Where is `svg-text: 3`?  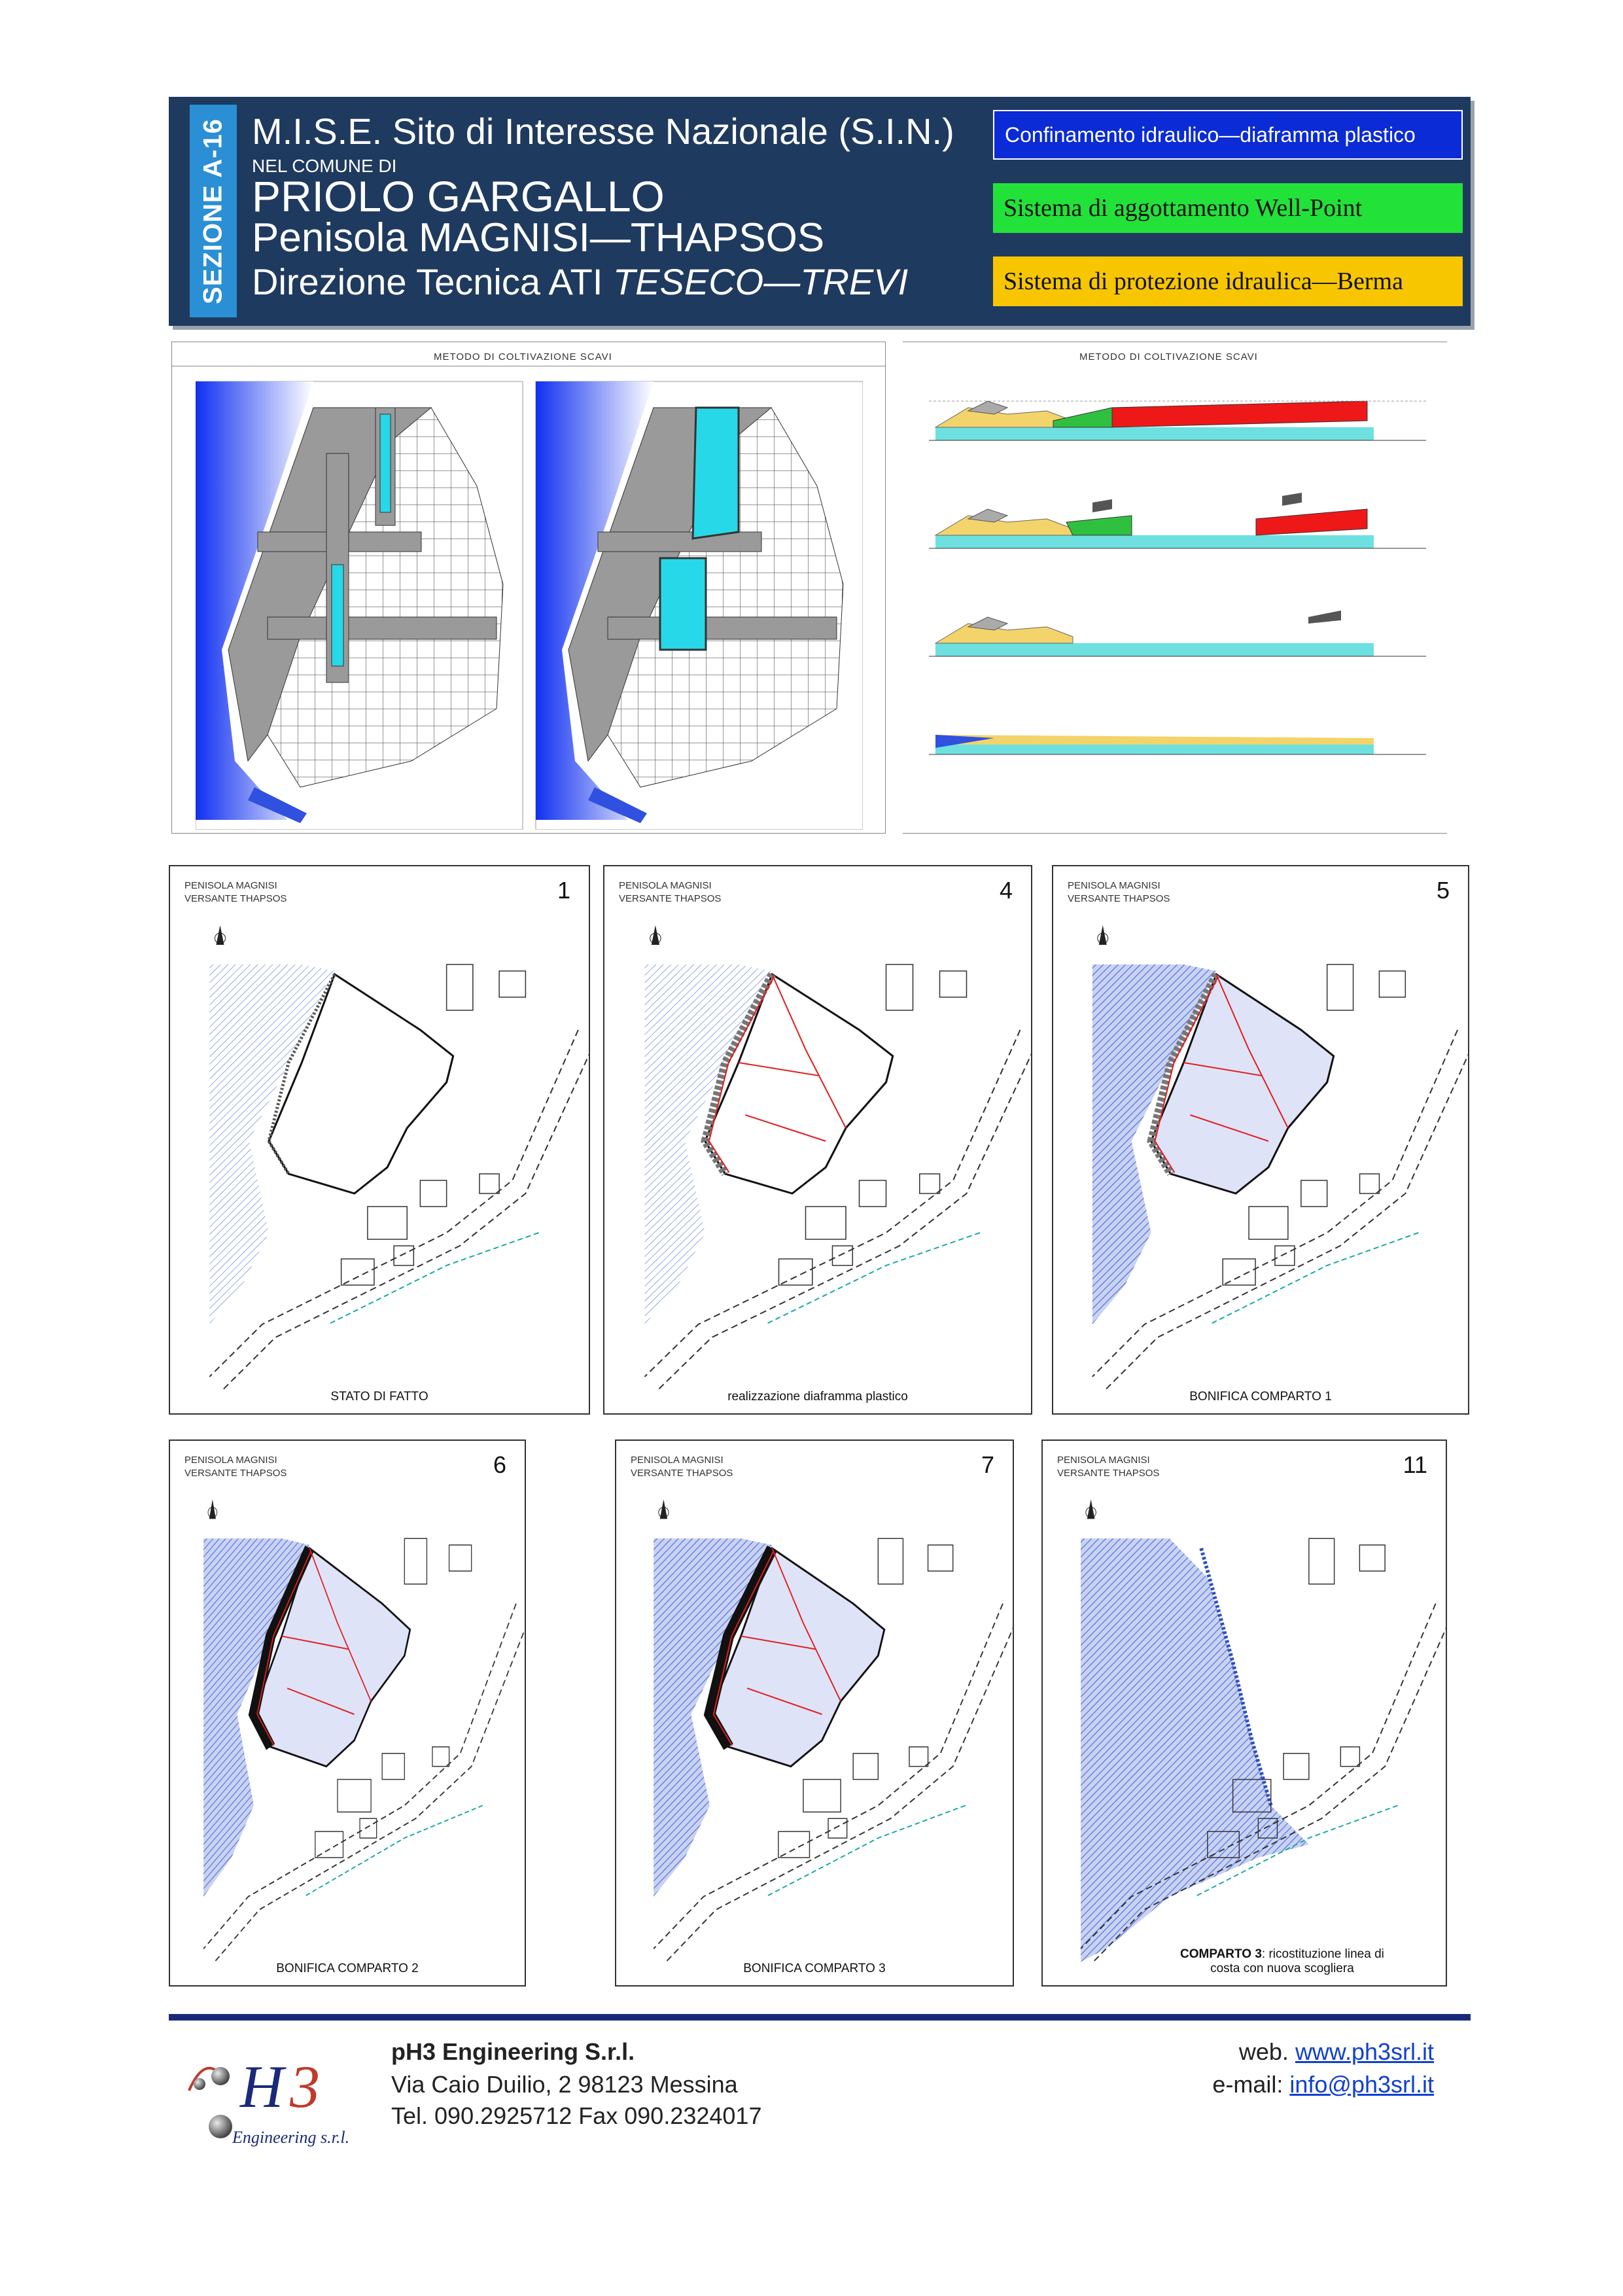
svg-text: 3 is located at coordinates (305, 2086).